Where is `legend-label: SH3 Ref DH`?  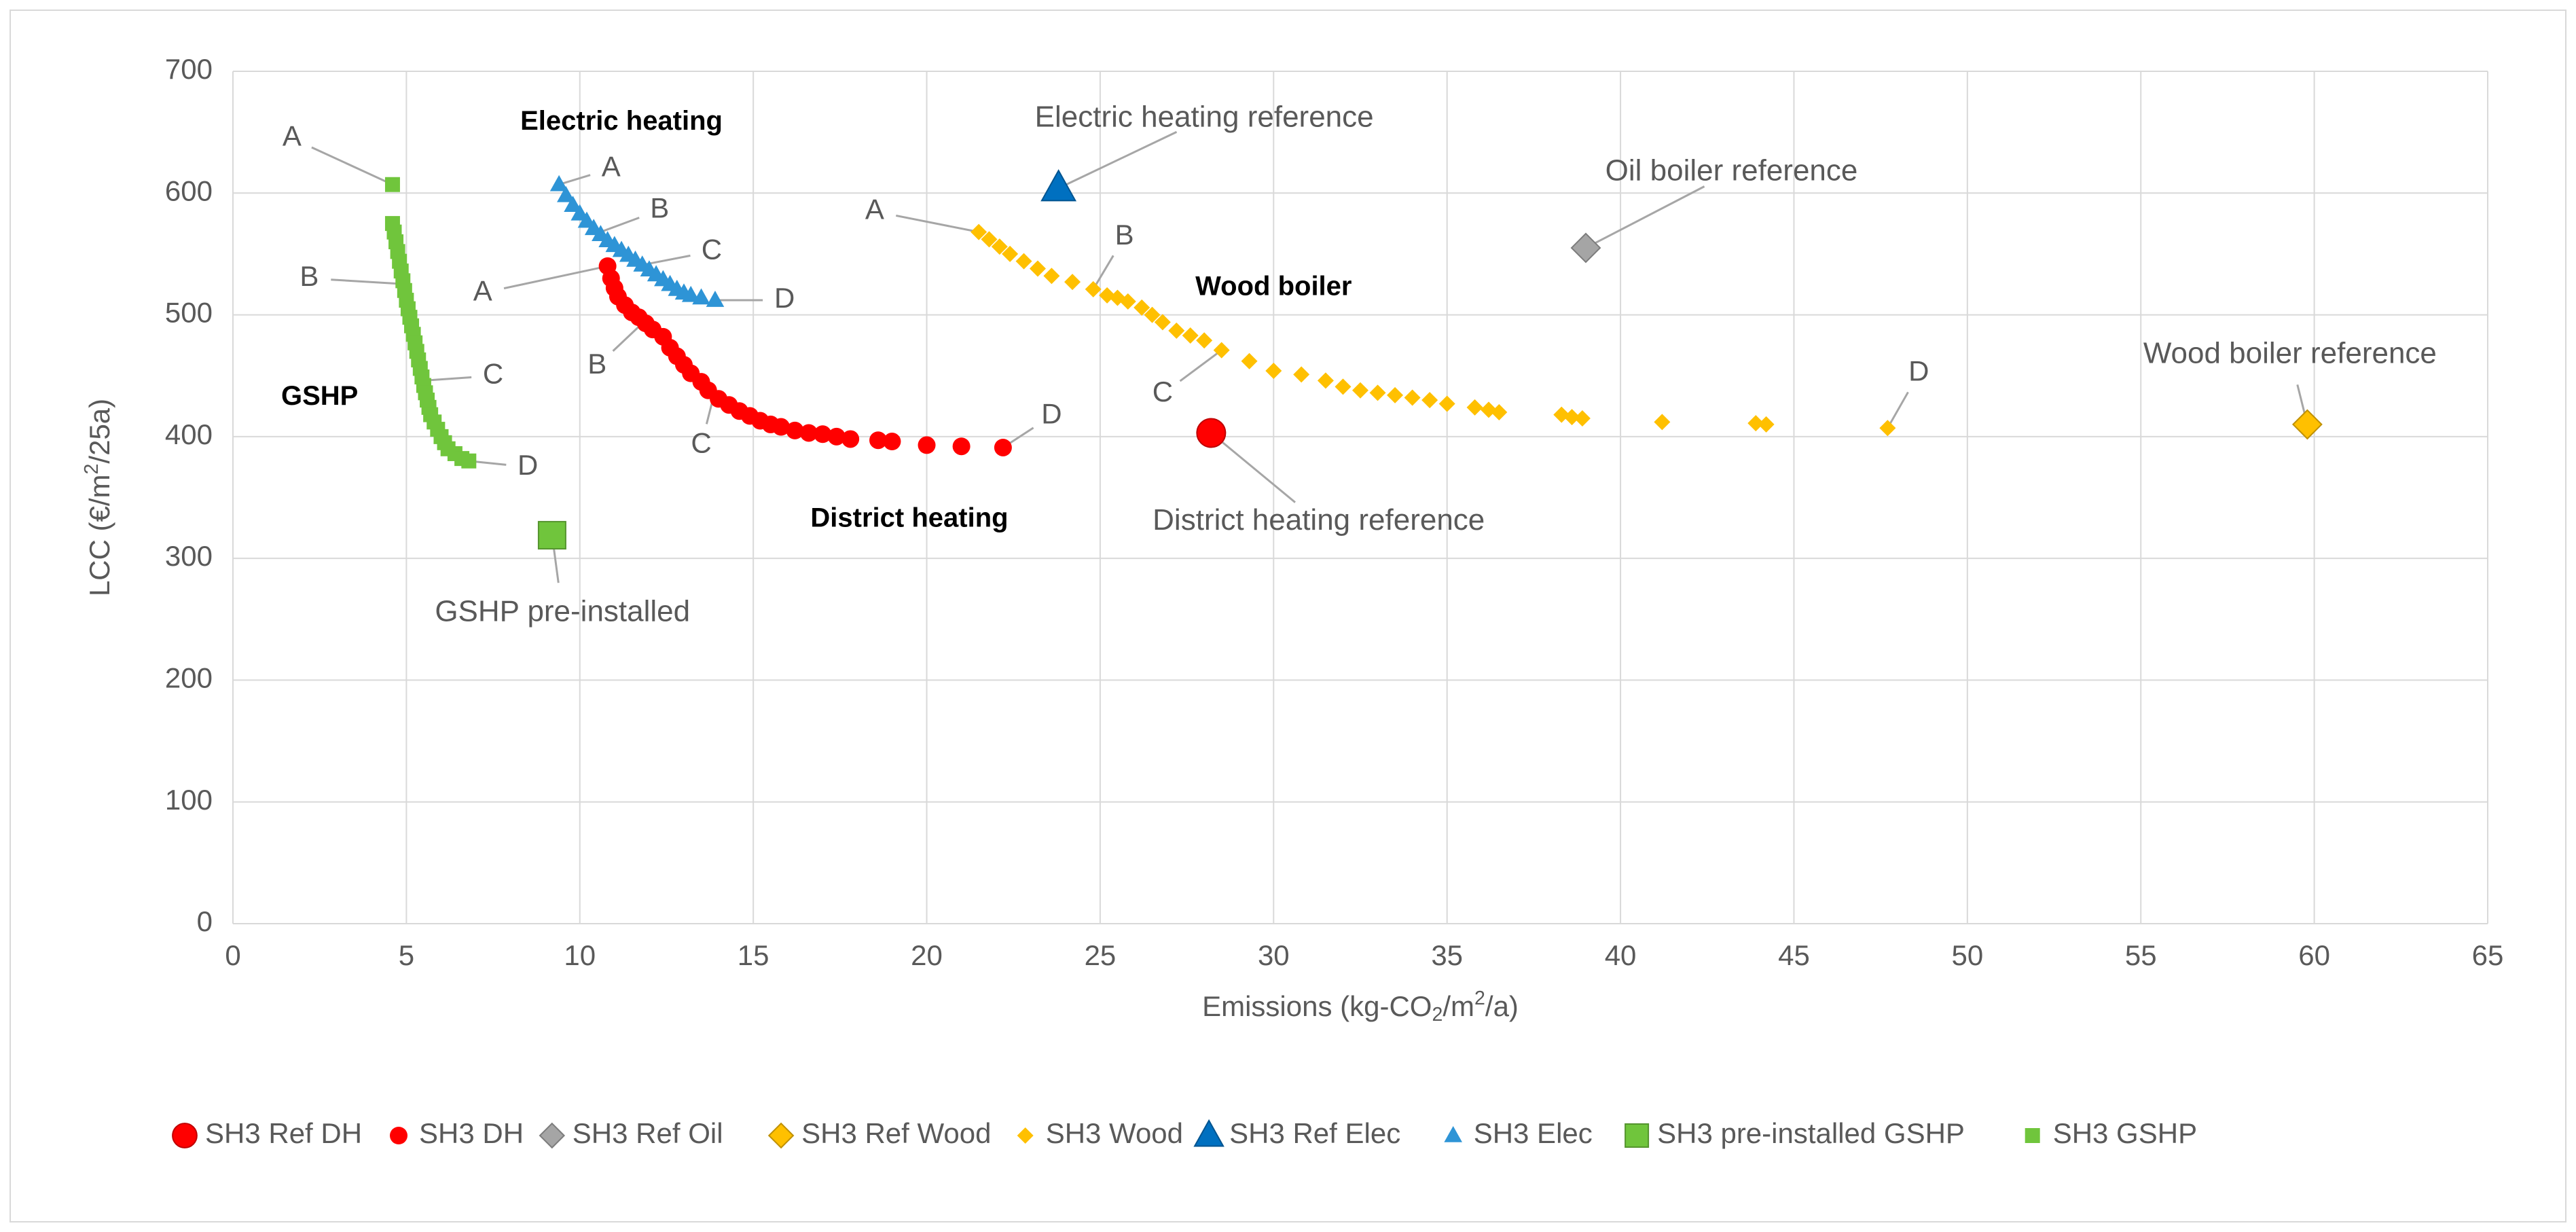 legend-label: SH3 Ref DH is located at coordinates (283, 1133).